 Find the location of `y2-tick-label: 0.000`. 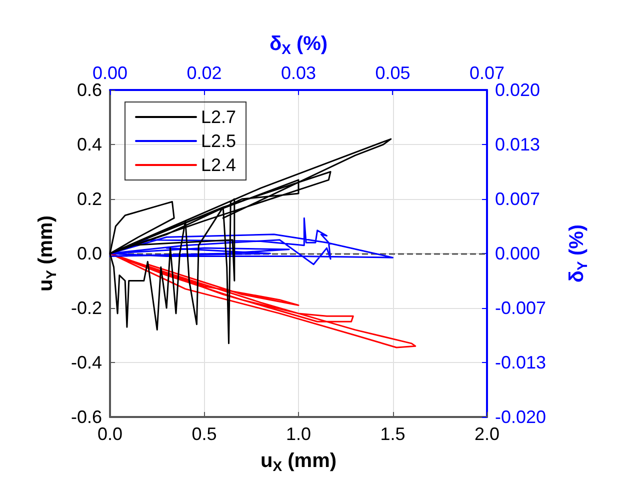

y2-tick-label: 0.000 is located at coordinates (517, 254).